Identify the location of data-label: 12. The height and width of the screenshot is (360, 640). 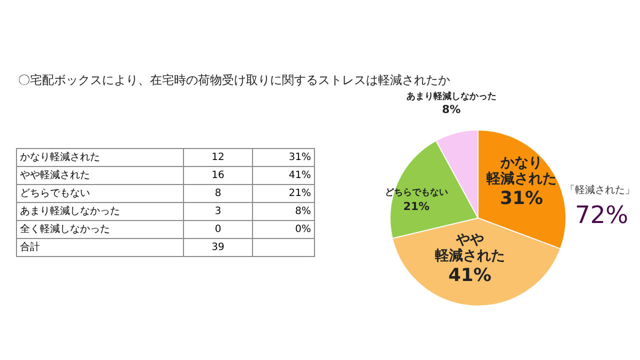
(218, 157).